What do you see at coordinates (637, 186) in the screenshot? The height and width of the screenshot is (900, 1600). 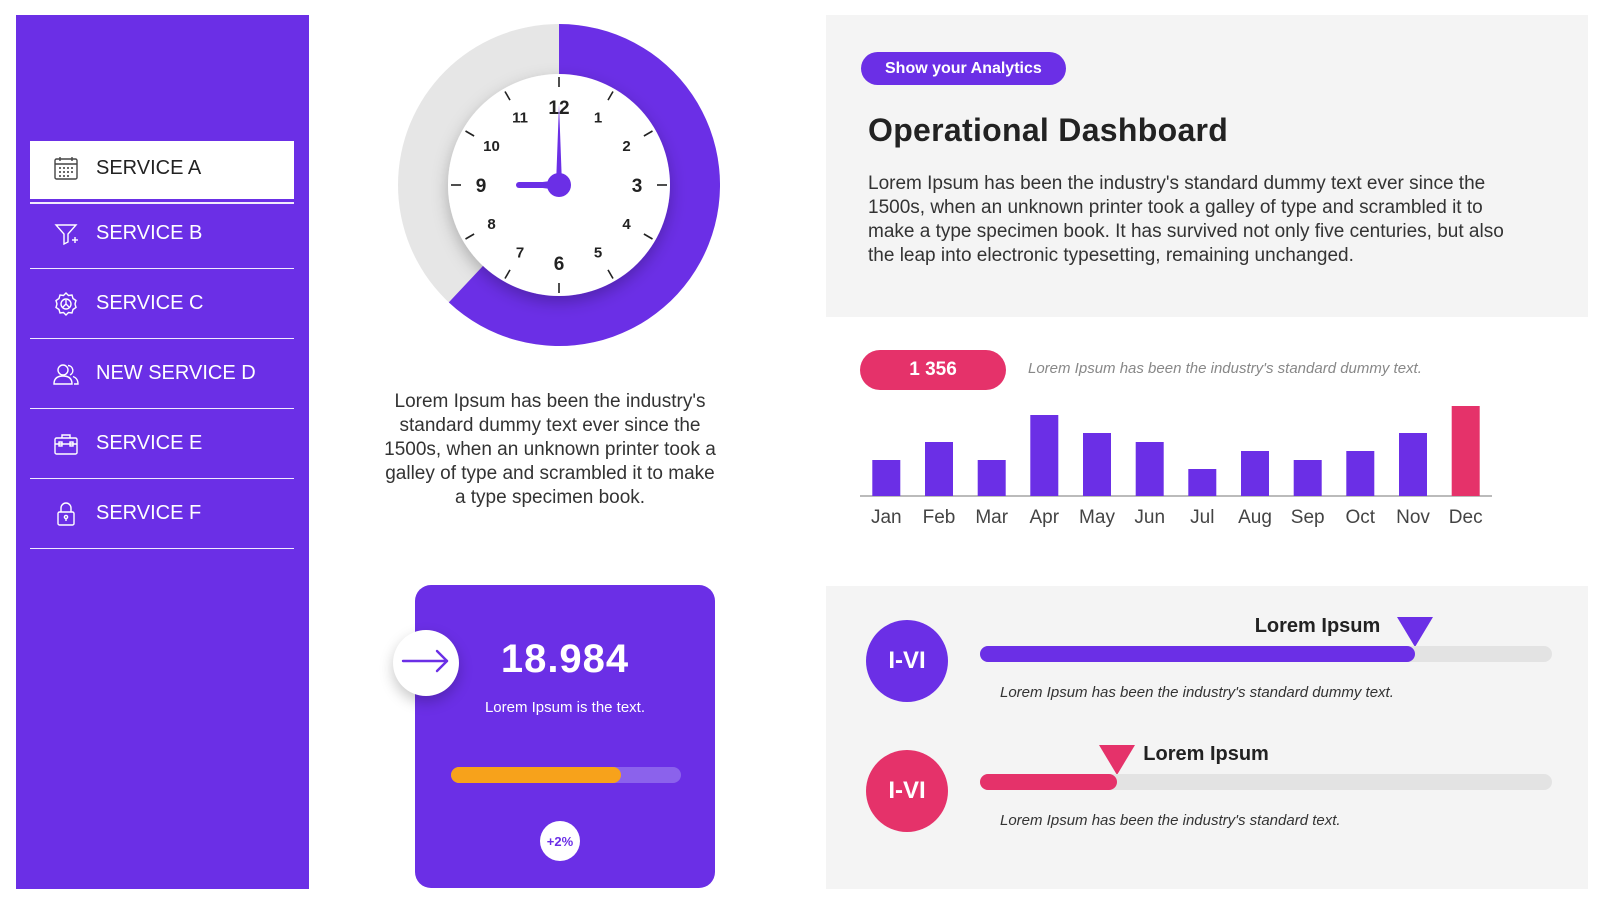 I see `clock-number: 3` at bounding box center [637, 186].